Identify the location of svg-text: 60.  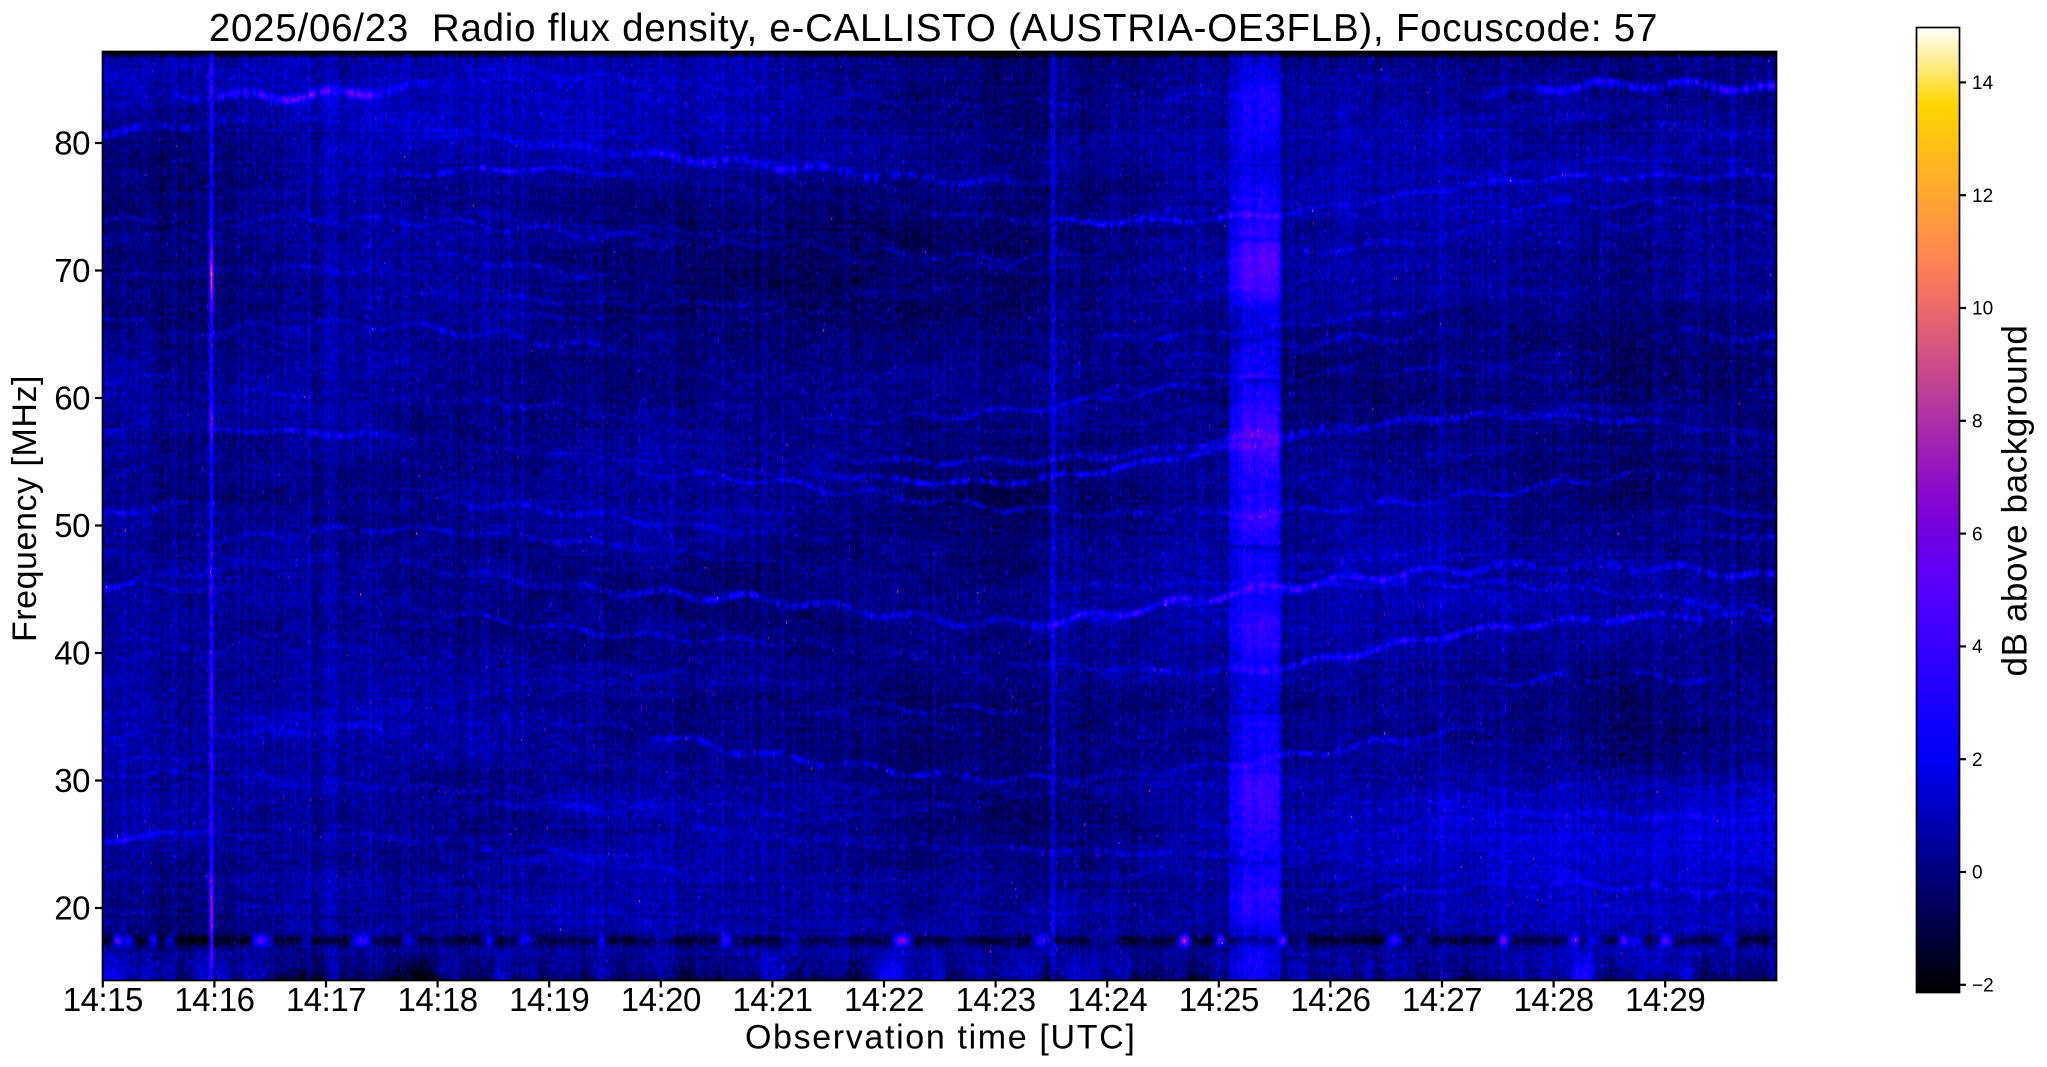
(72, 398).